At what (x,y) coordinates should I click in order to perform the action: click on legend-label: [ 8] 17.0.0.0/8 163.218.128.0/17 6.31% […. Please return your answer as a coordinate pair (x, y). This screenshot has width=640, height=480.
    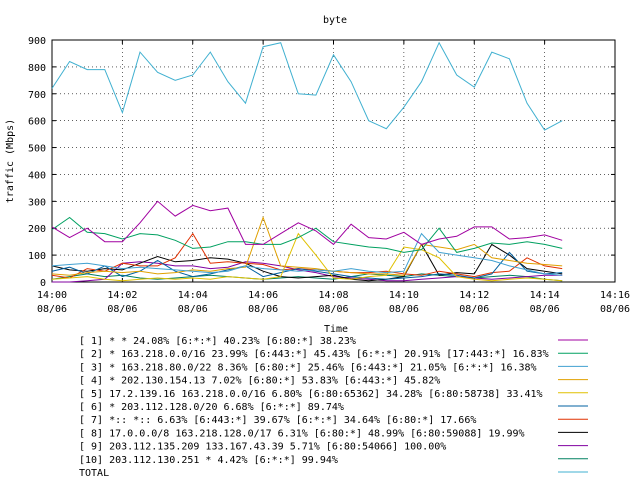
    Looking at the image, I should click on (302, 433).